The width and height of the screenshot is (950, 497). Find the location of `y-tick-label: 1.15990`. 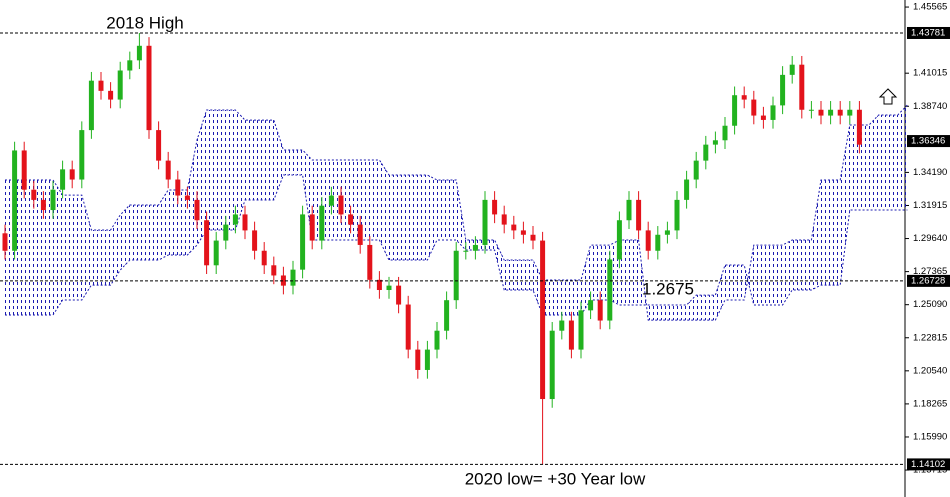

y-tick-label: 1.15990 is located at coordinates (930, 436).